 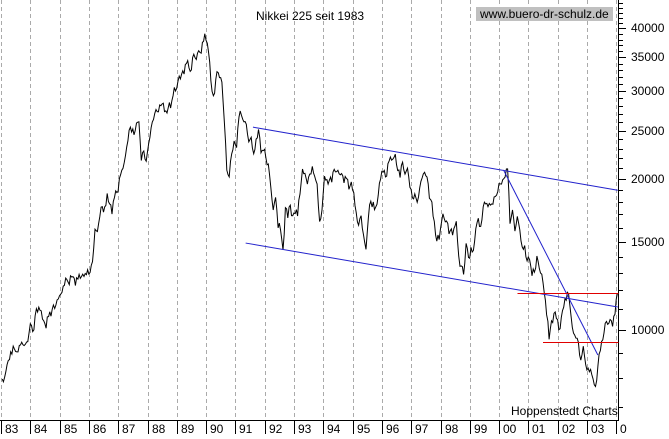 What do you see at coordinates (648, 330) in the screenshot?
I see `y-axis-label: 10000` at bounding box center [648, 330].